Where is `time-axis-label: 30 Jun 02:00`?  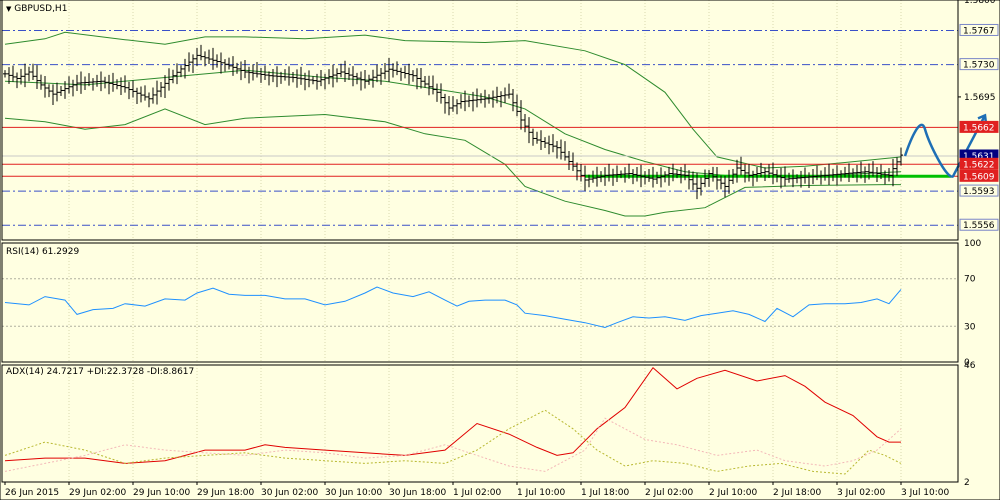
time-axis-label: 30 Jun 02:00 is located at coordinates (289, 493).